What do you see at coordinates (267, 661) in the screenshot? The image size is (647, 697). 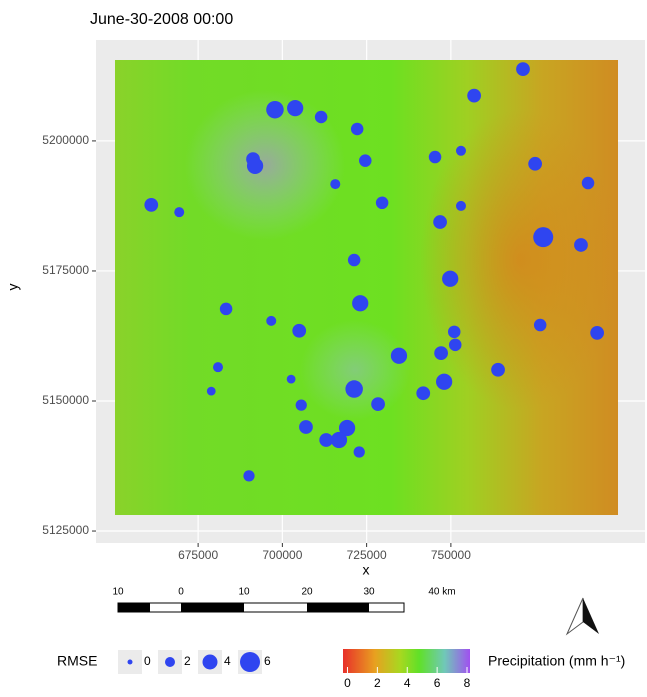 I see `legend-label: 6` at bounding box center [267, 661].